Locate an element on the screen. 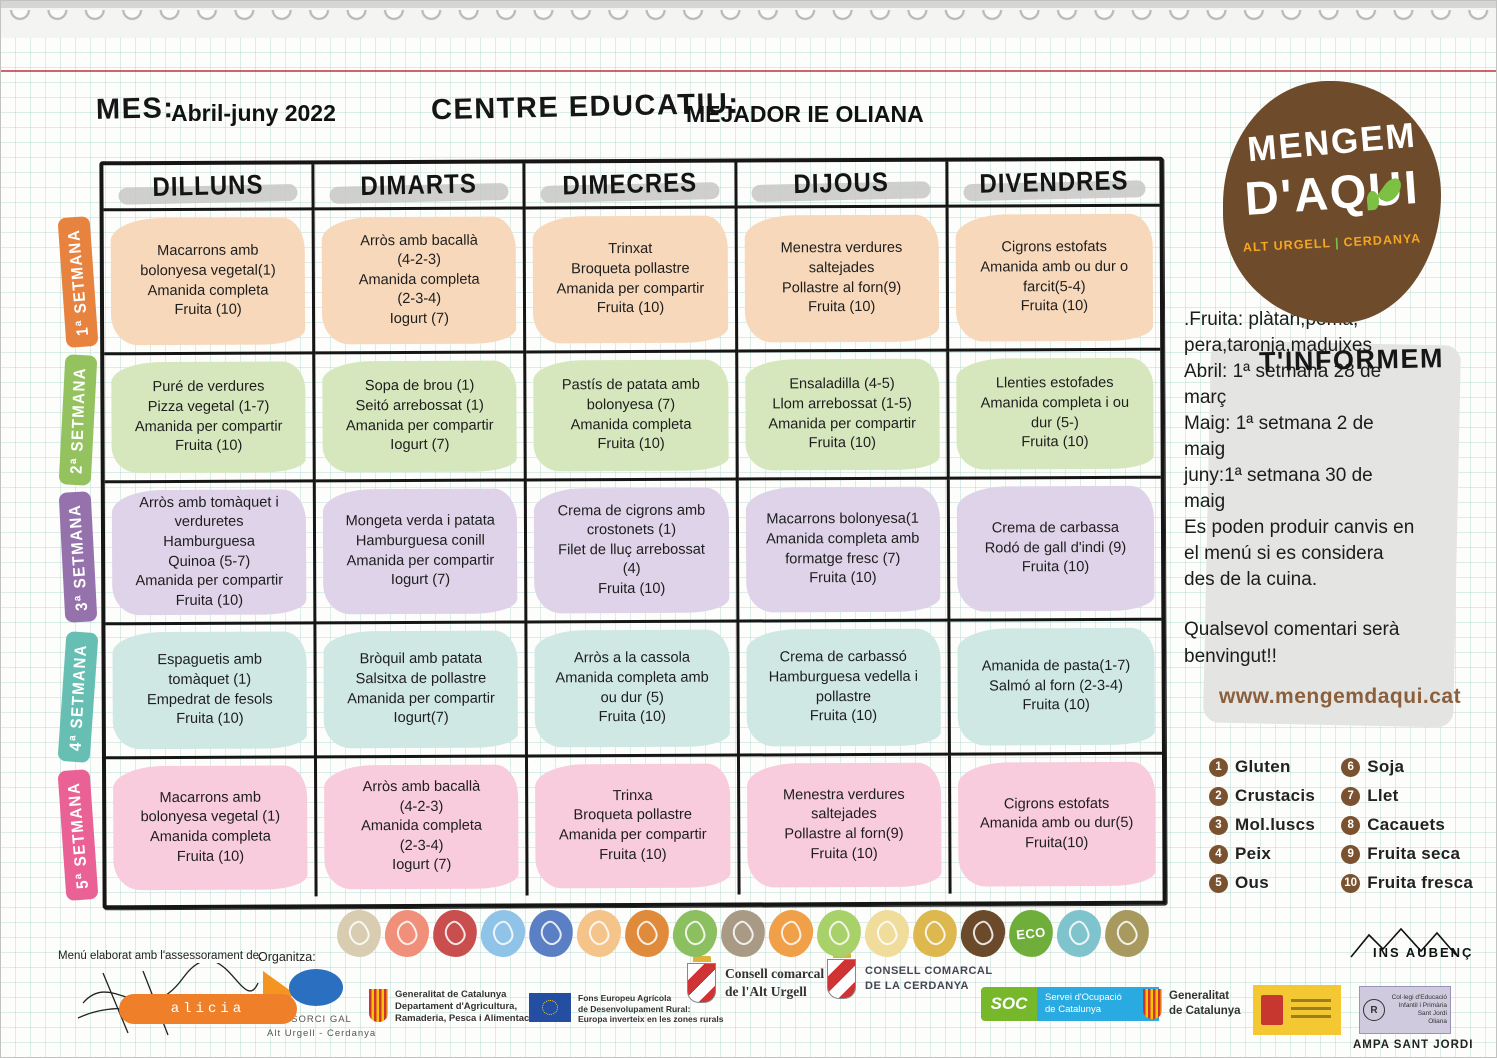  alt-urgell-shield-icon is located at coordinates (701, 983).